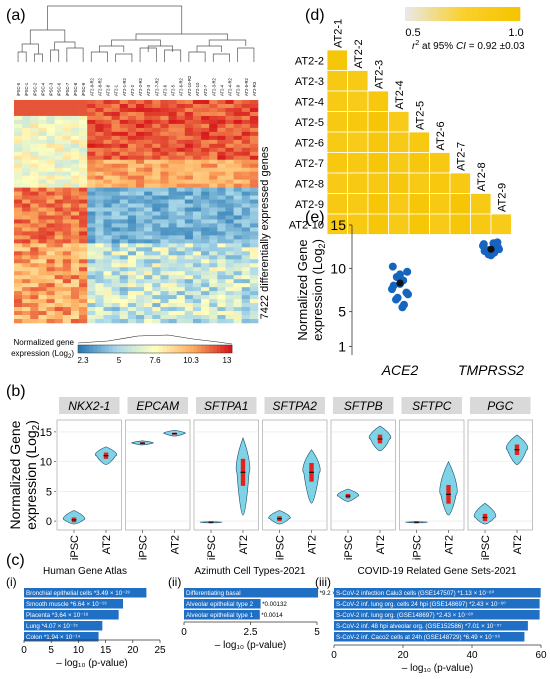  What do you see at coordinates (315, 15) in the screenshot?
I see `panel-d-label: (d)` at bounding box center [315, 15].